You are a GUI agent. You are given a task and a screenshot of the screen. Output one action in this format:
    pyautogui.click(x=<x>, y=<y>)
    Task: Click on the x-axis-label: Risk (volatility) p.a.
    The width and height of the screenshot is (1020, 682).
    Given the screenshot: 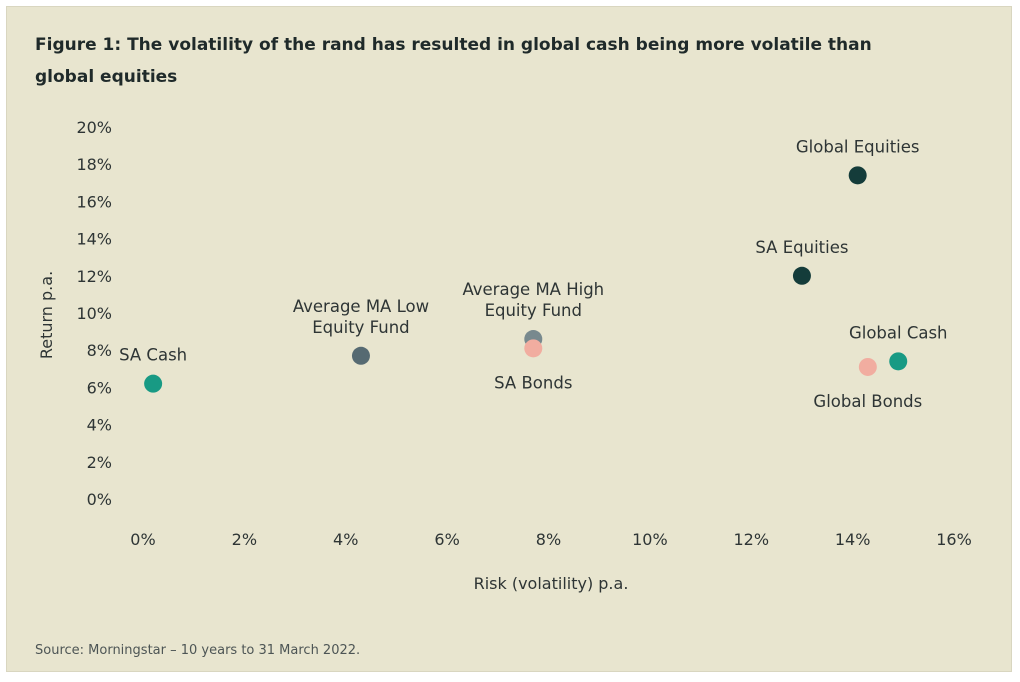 What is the action you would take?
    pyautogui.click(x=551, y=583)
    